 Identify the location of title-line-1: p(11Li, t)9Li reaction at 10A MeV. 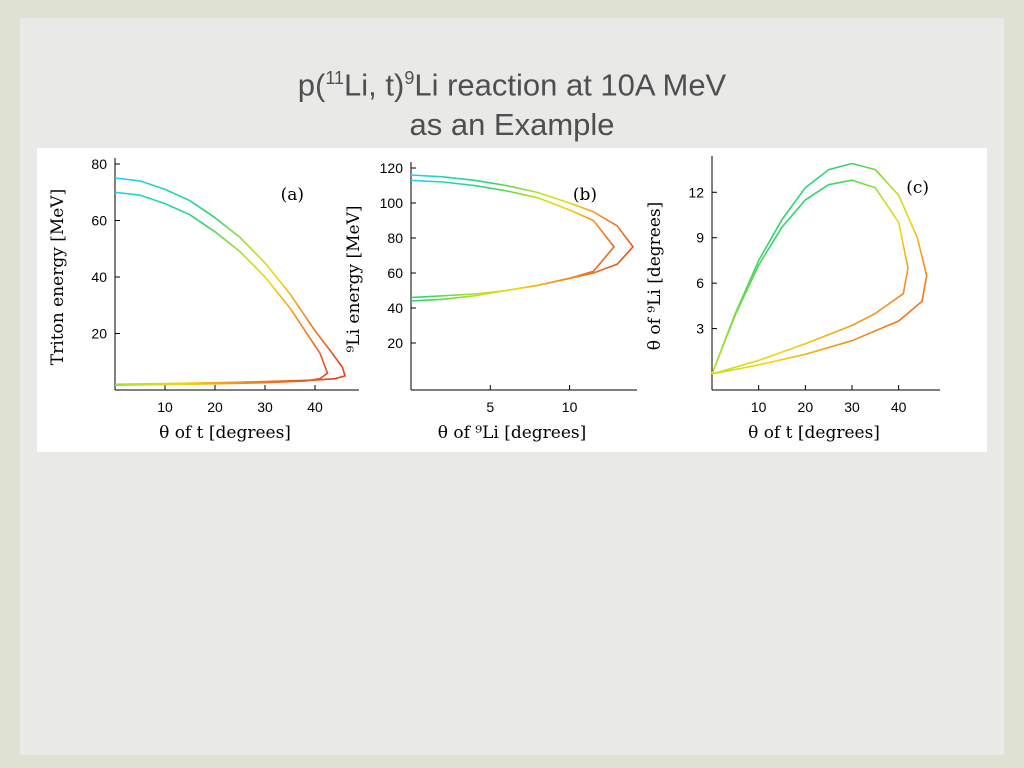
(512, 81).